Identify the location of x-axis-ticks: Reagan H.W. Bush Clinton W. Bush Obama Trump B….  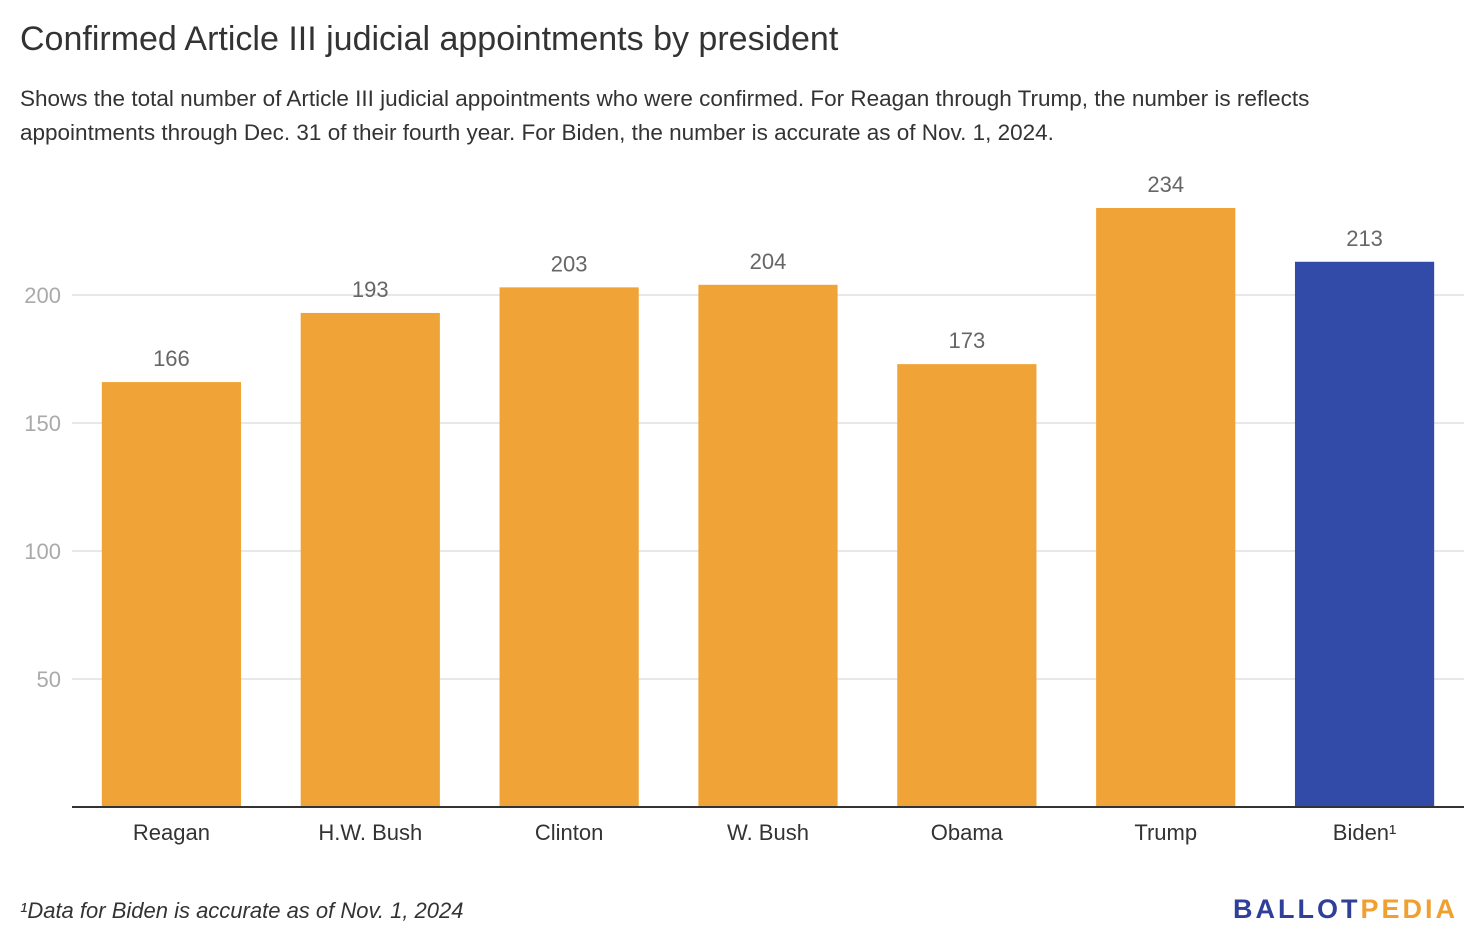
(764, 832).